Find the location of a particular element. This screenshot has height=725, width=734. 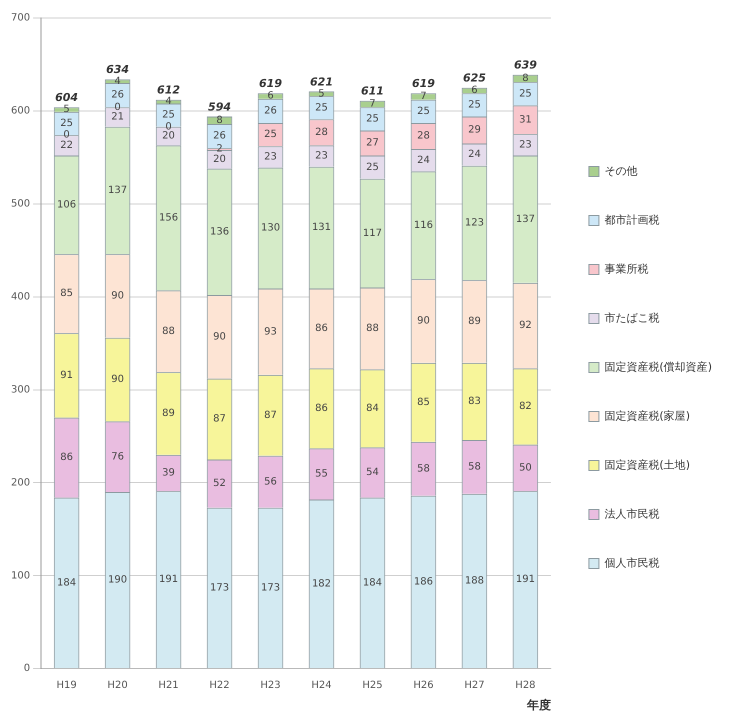

y-tick-label: 400 is located at coordinates (20, 296).